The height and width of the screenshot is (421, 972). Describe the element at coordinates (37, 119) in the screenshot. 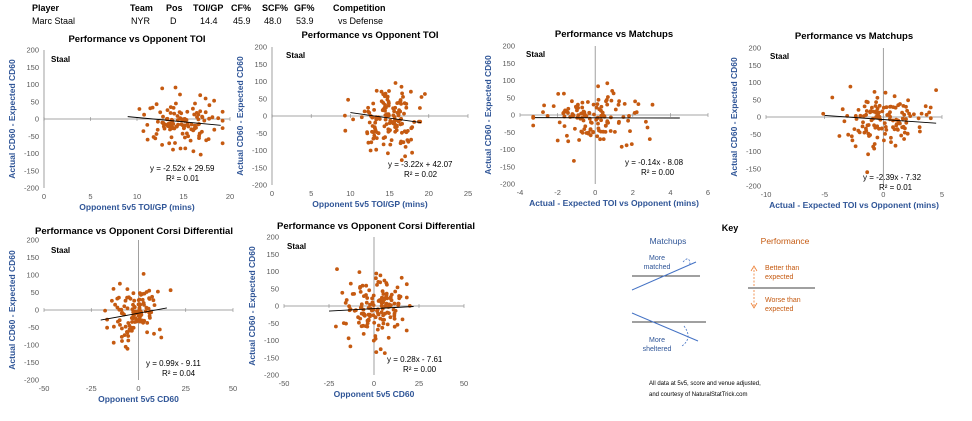

I see `y-tick-label: 0` at that location.